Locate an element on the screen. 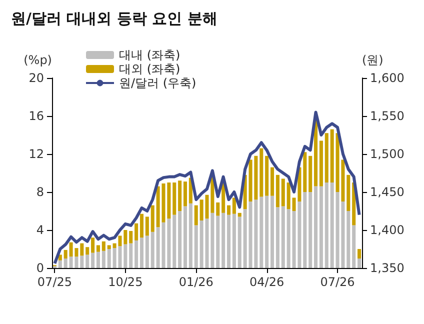  y2-axis-title: (원) is located at coordinates (373, 60).